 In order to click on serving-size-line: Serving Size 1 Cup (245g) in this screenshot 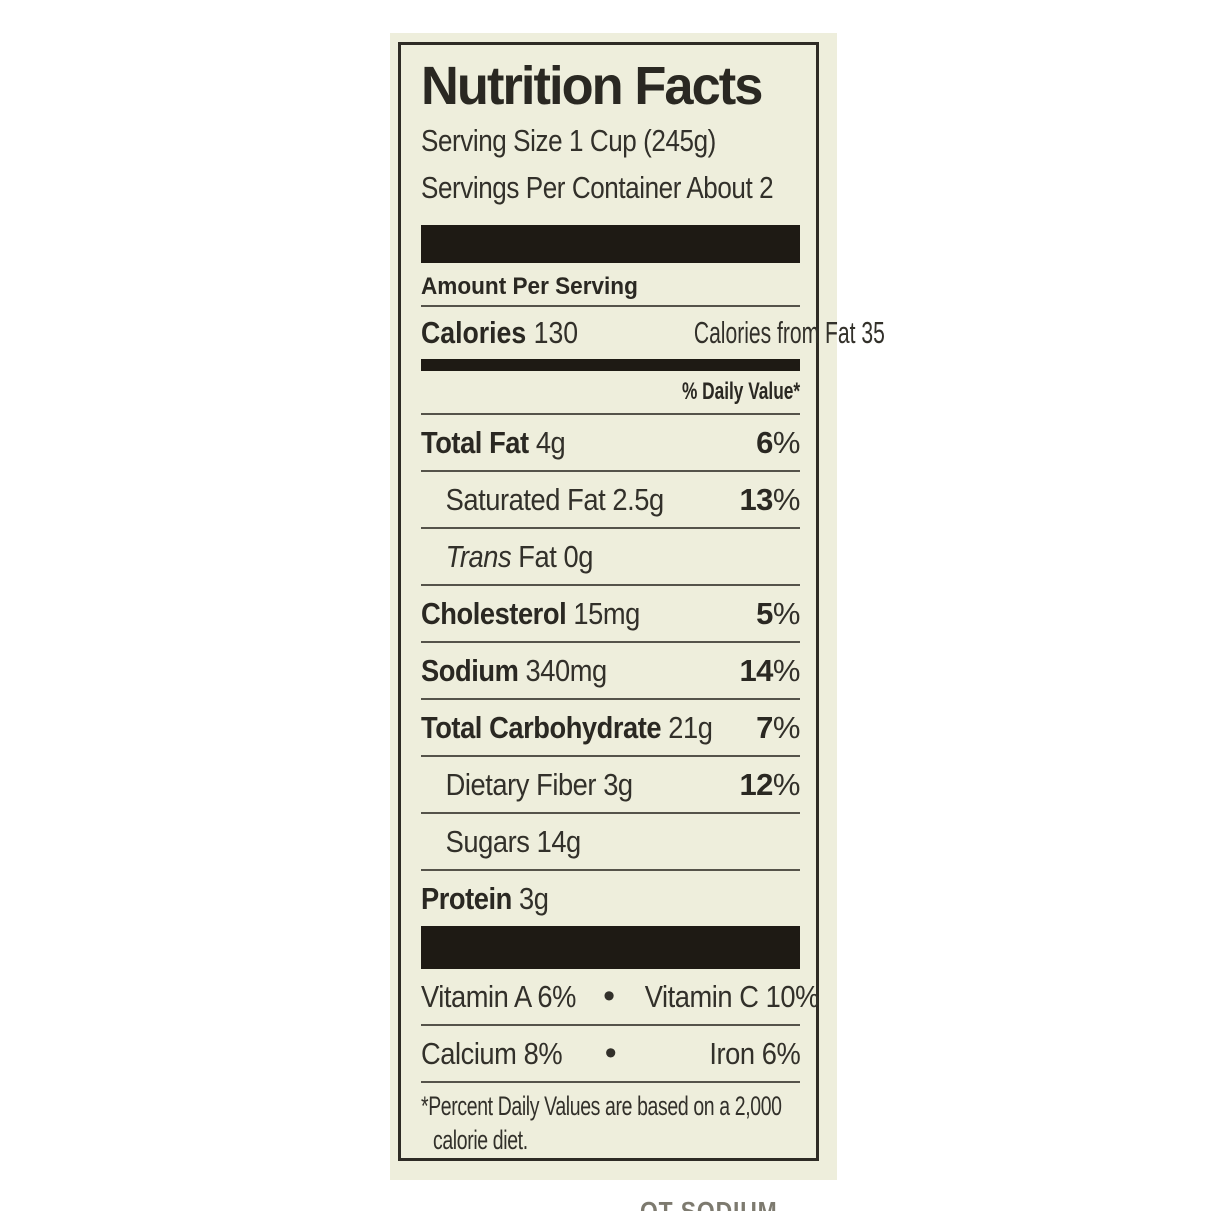, I will do `click(568, 140)`.